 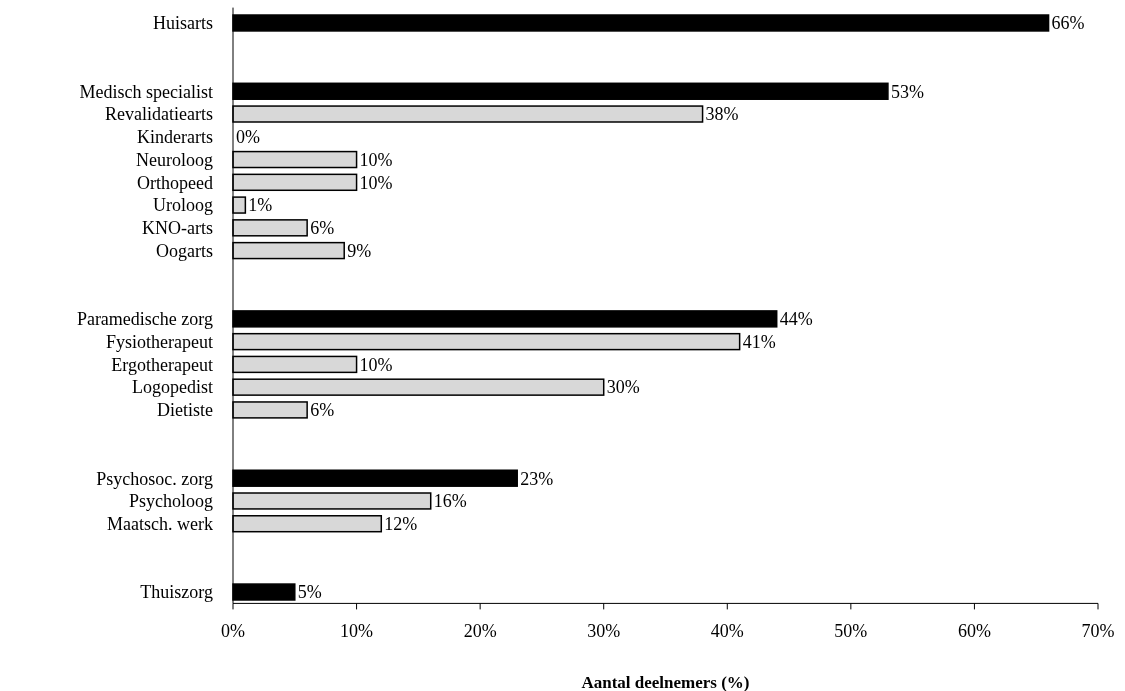 I want to click on y-tick-label: Huisarts, so click(x=183, y=23).